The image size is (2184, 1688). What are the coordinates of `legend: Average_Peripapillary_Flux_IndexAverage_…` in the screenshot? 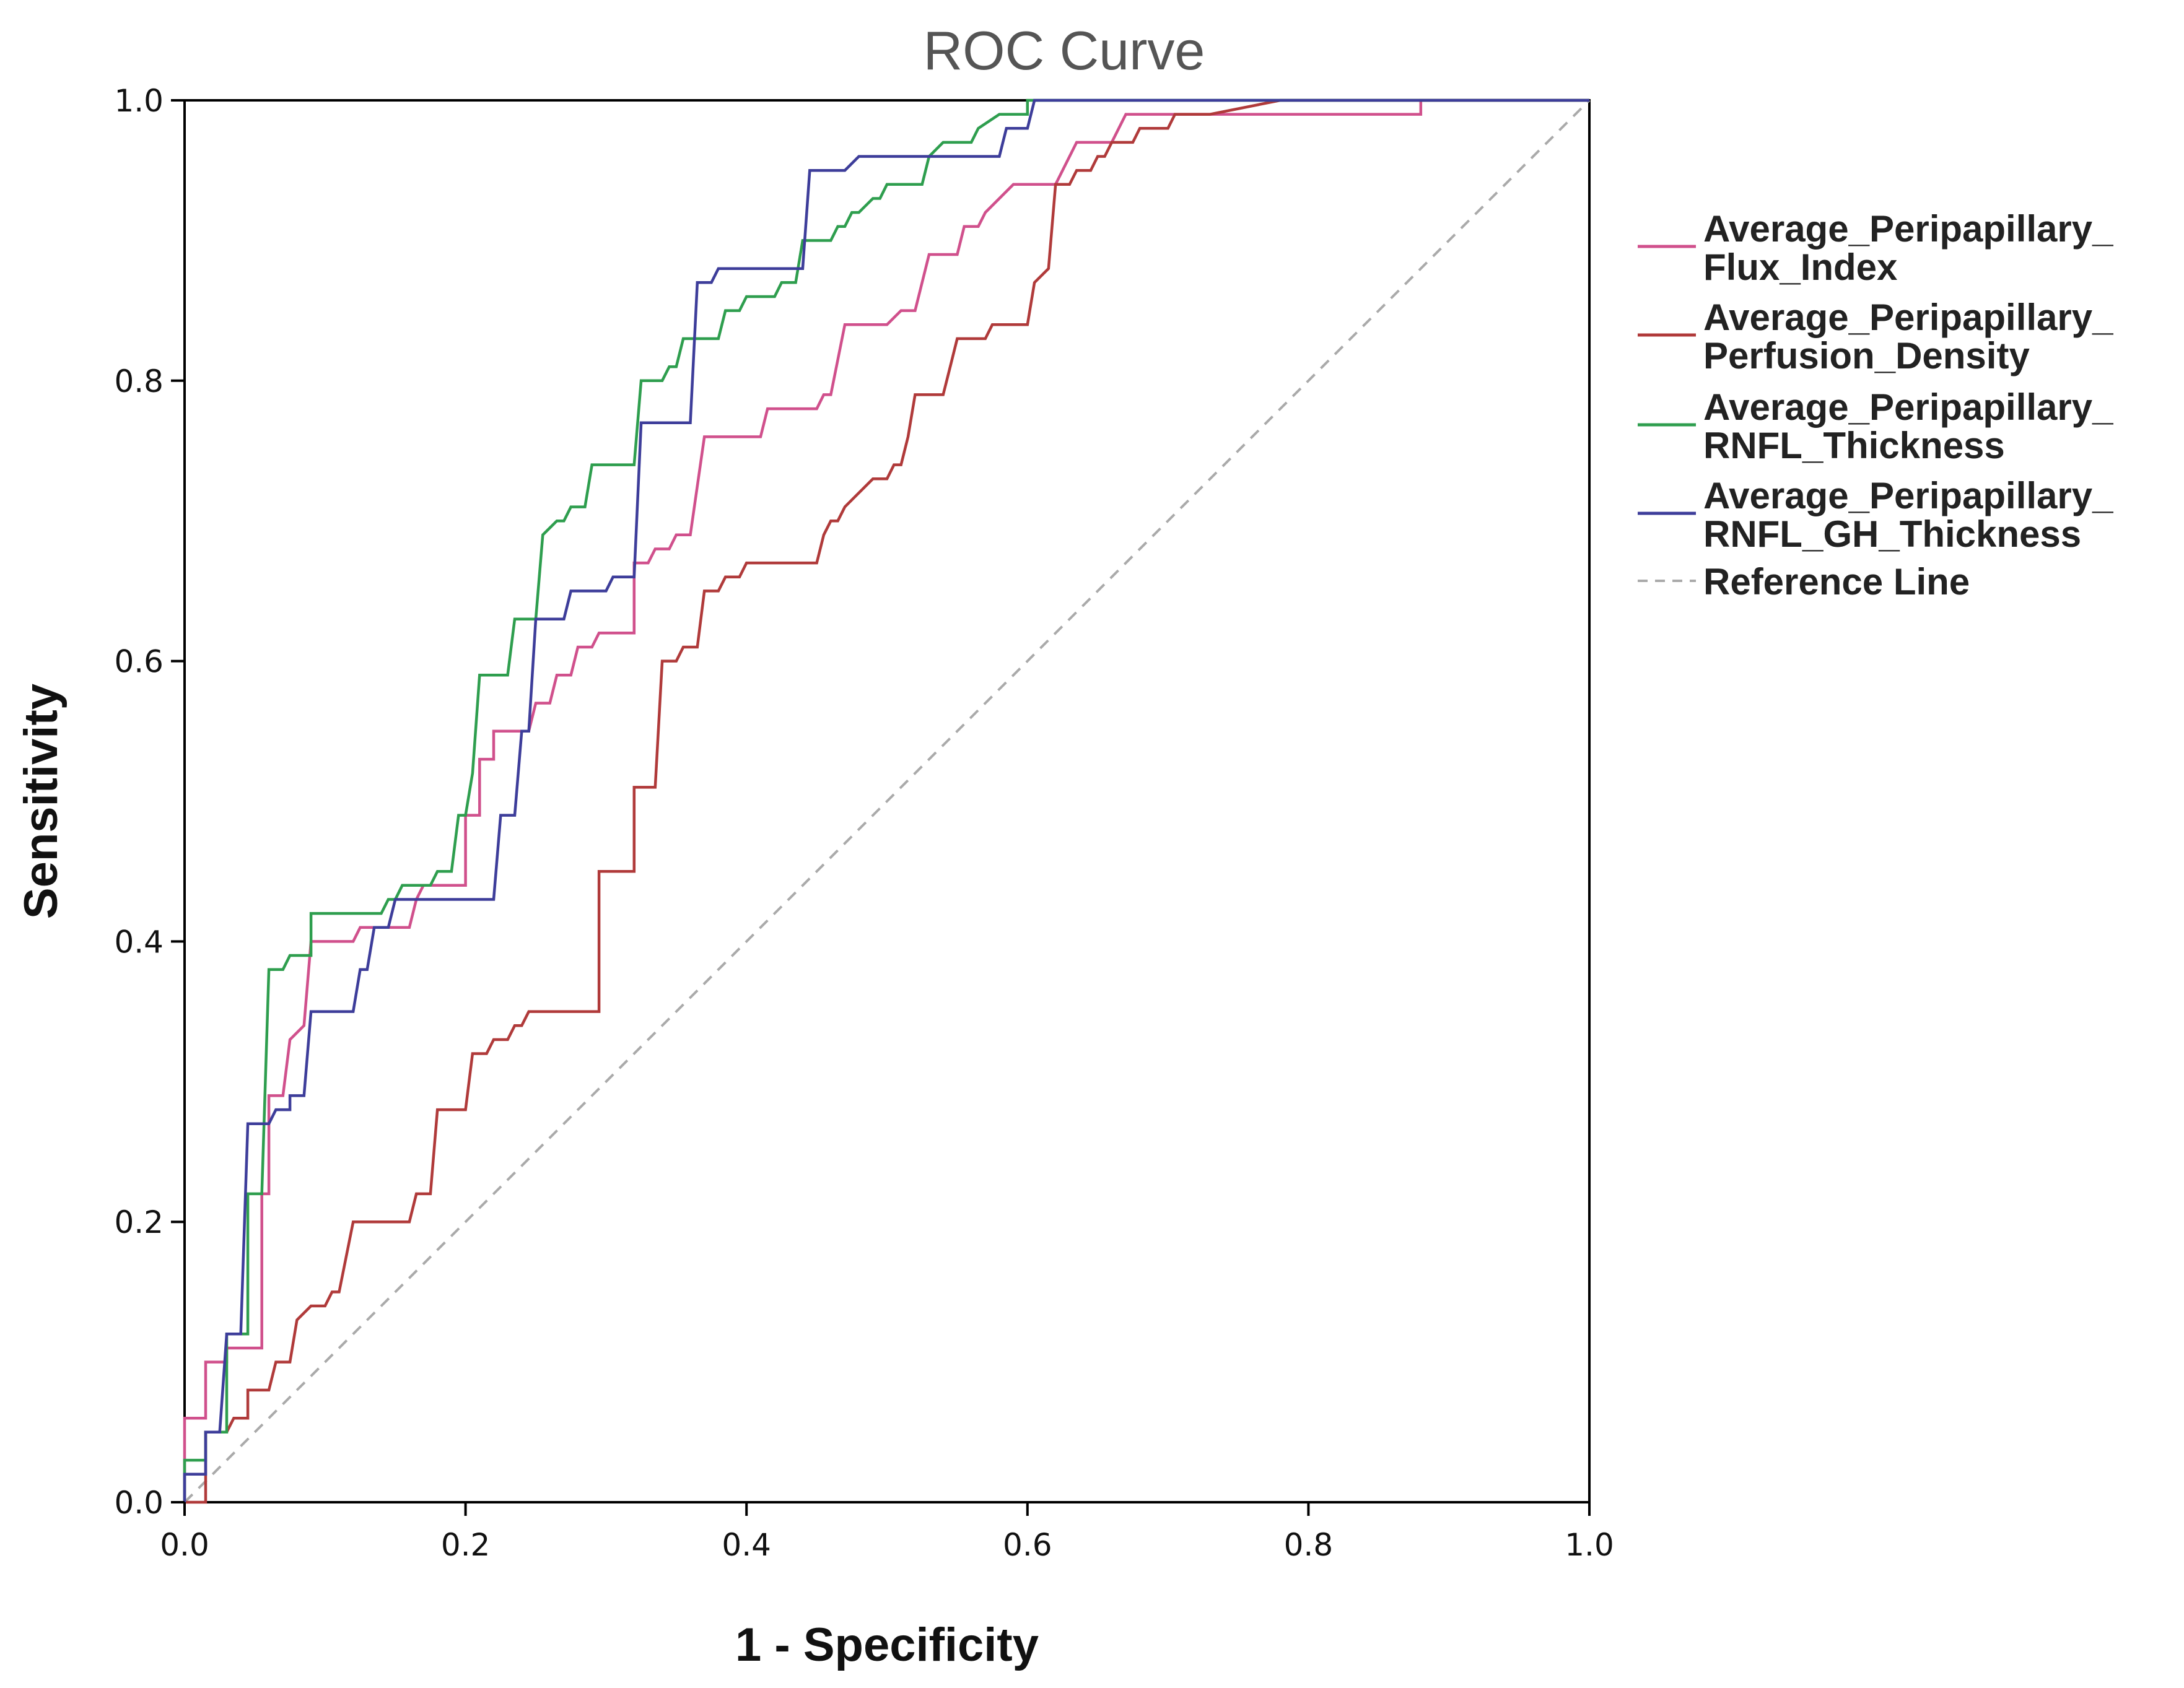 It's located at (1876, 406).